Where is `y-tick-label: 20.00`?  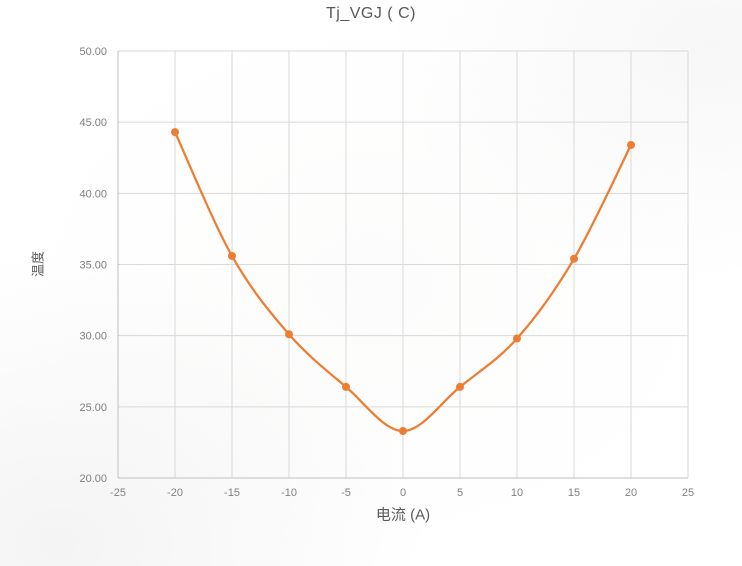
y-tick-label: 20.00 is located at coordinates (93, 479).